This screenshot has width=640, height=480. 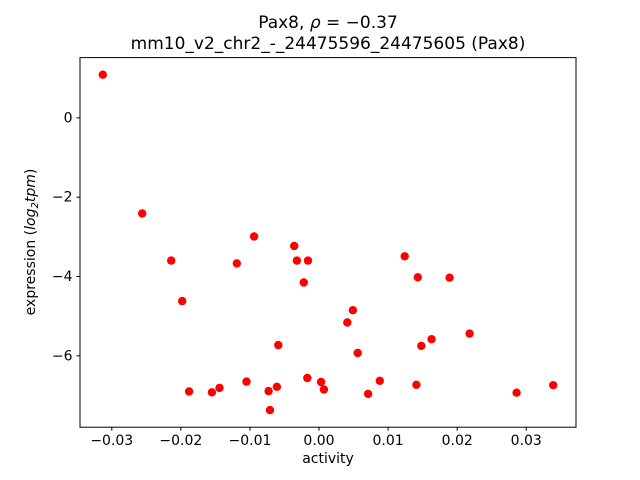 What do you see at coordinates (68, 118) in the screenshot?
I see `y-tick-label: 0` at bounding box center [68, 118].